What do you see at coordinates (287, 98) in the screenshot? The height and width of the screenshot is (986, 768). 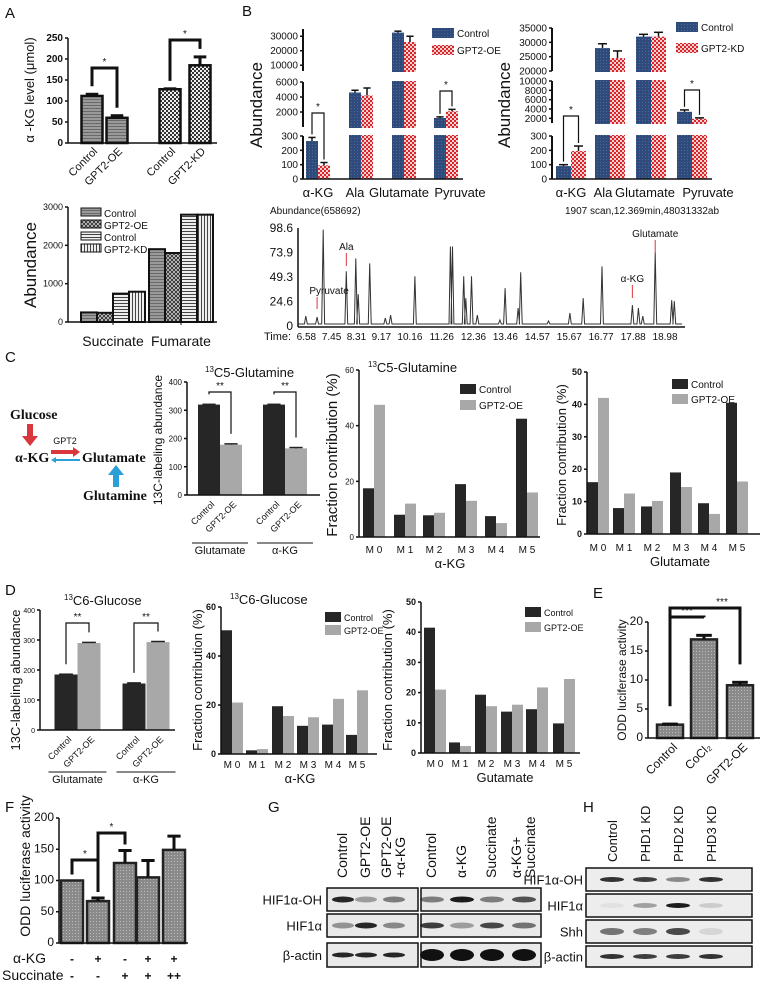 I see `y-tick-label: 4000` at bounding box center [287, 98].